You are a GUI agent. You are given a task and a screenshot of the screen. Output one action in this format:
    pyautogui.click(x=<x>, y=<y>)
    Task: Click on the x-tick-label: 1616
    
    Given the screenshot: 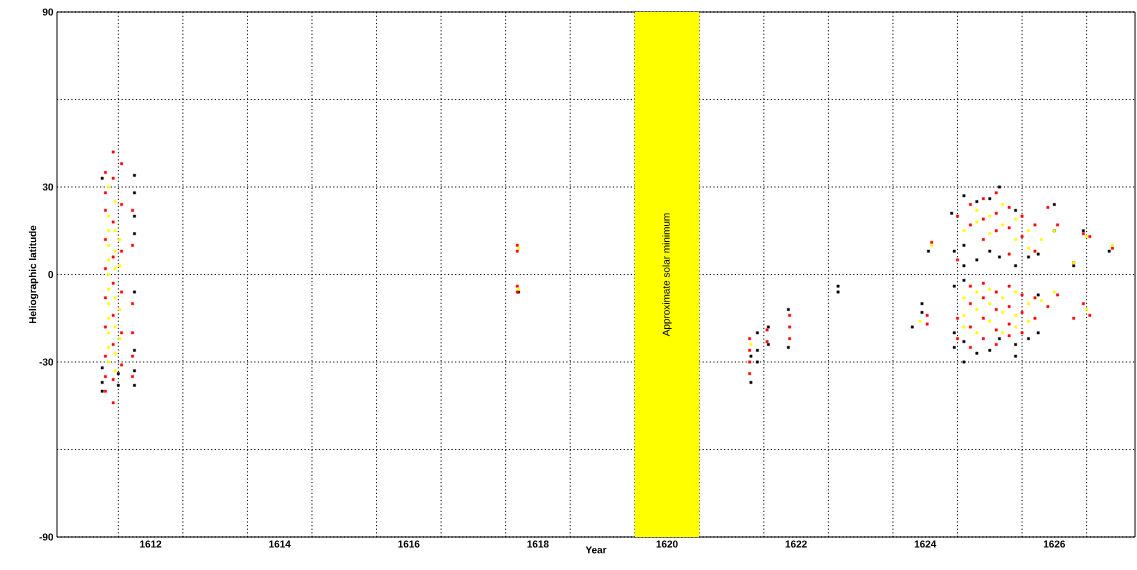 What is the action you would take?
    pyautogui.click(x=409, y=544)
    